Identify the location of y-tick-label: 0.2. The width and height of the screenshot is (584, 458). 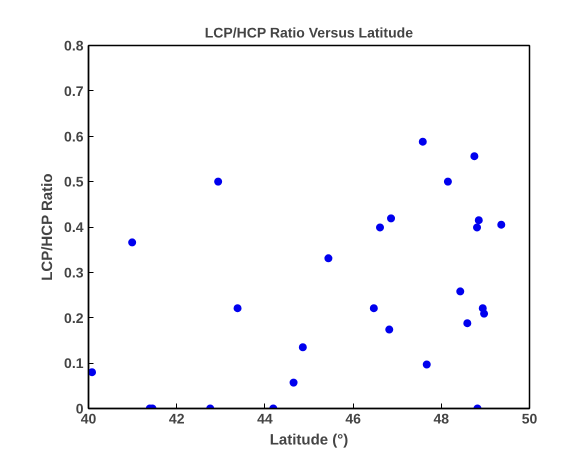
(74, 318).